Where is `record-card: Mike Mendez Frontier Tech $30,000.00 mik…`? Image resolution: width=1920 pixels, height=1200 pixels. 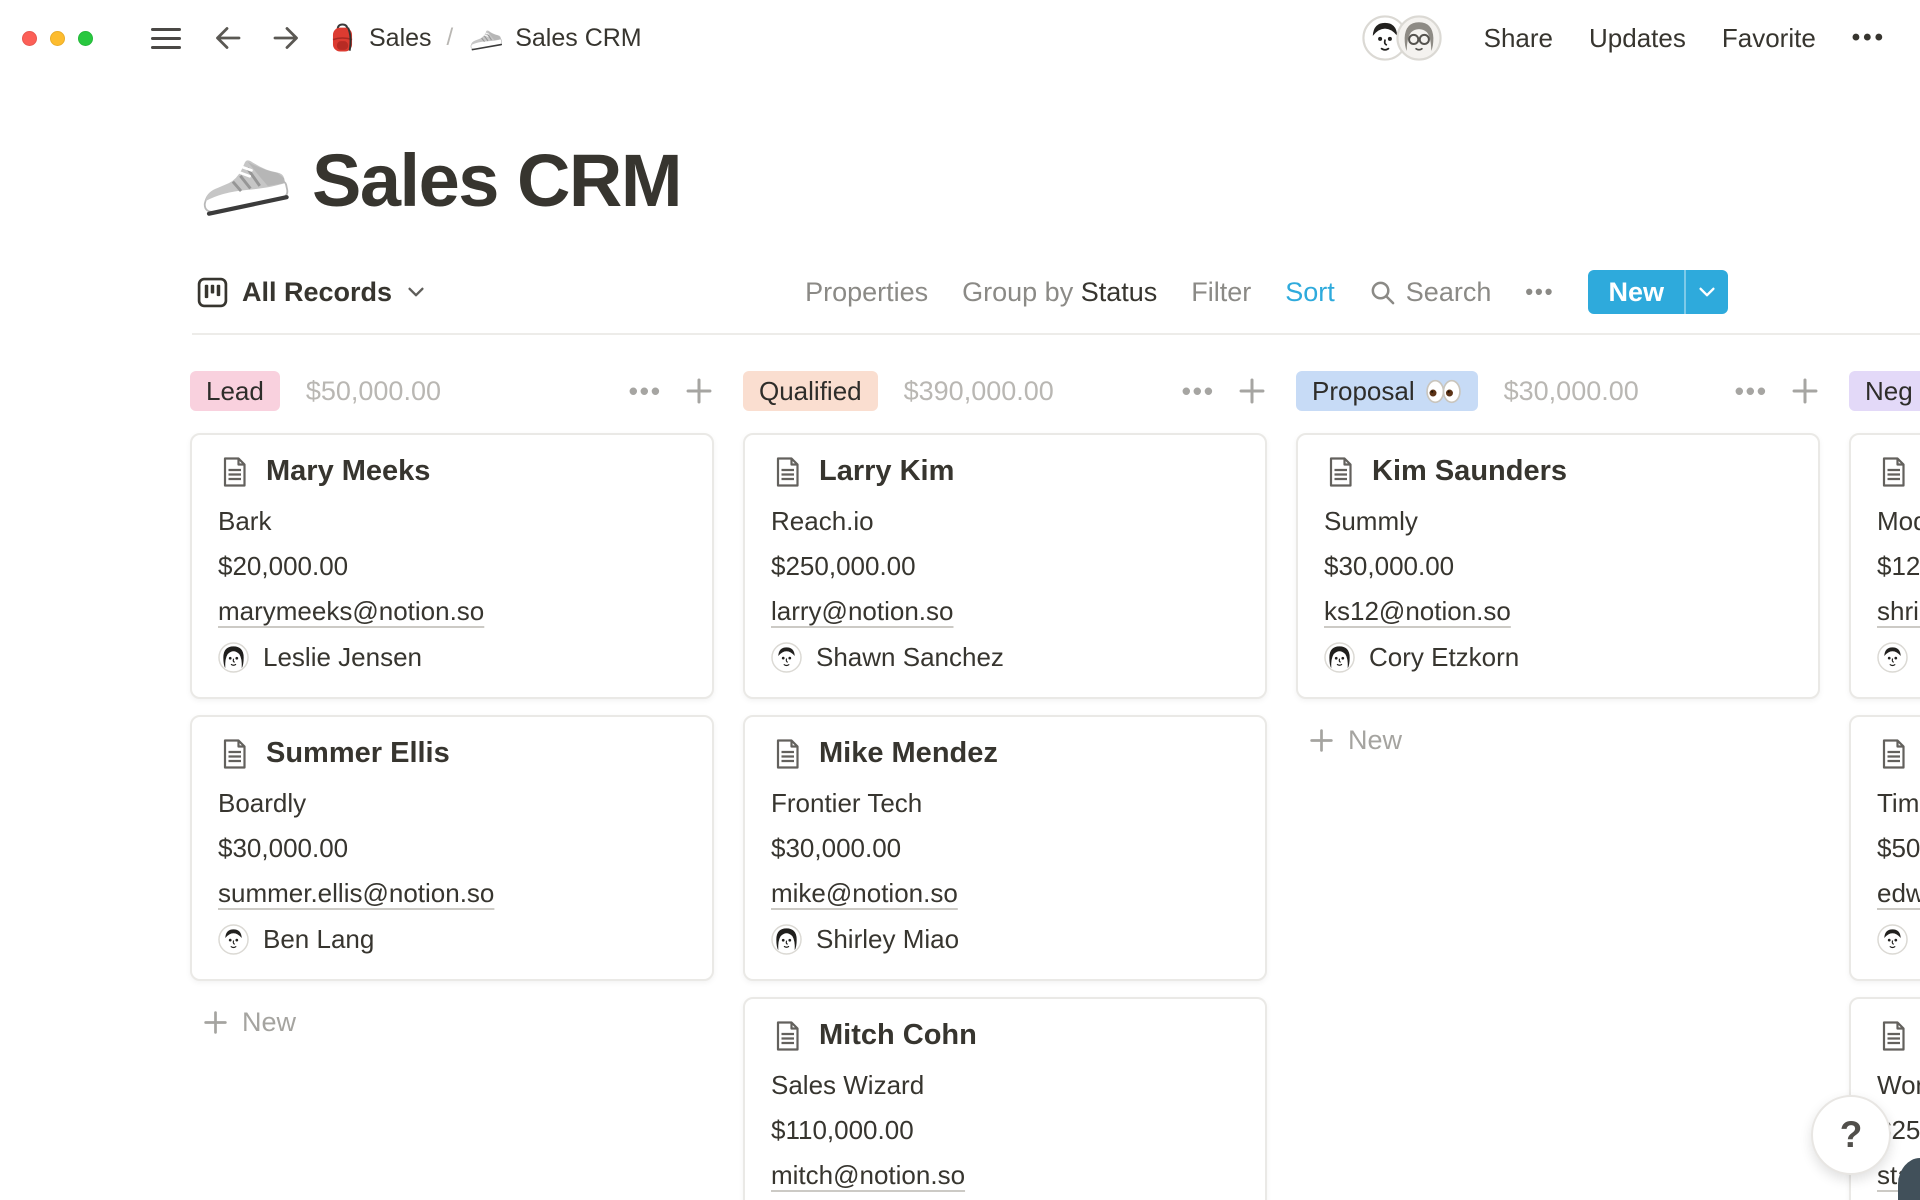 record-card: Mike Mendez Frontier Tech $30,000.00 mik… is located at coordinates (1005, 848).